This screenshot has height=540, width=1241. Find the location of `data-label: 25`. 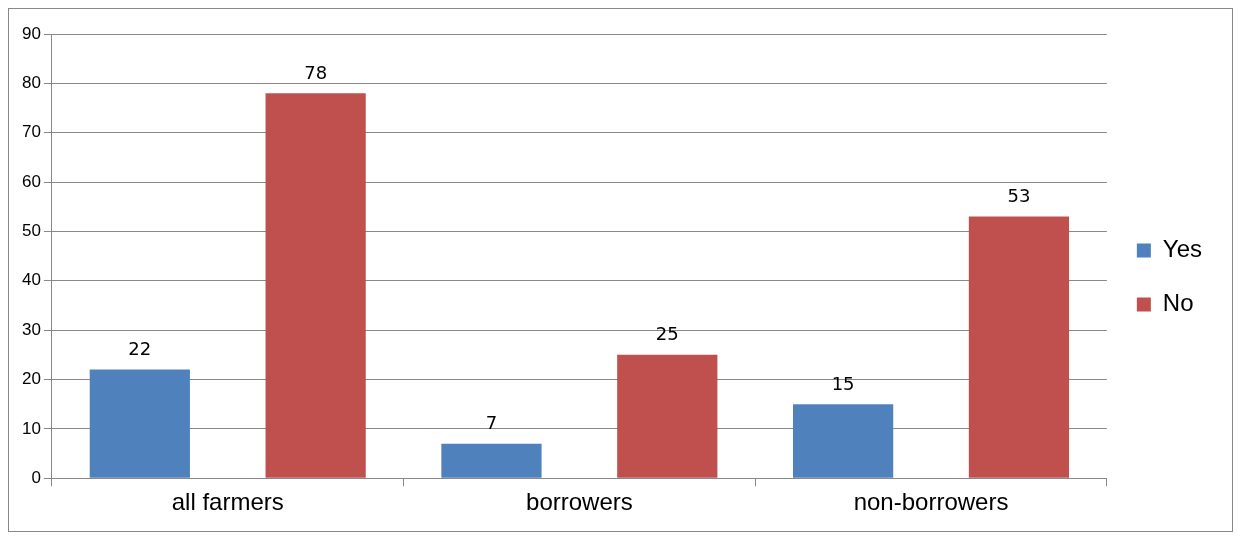

data-label: 25 is located at coordinates (667, 334).